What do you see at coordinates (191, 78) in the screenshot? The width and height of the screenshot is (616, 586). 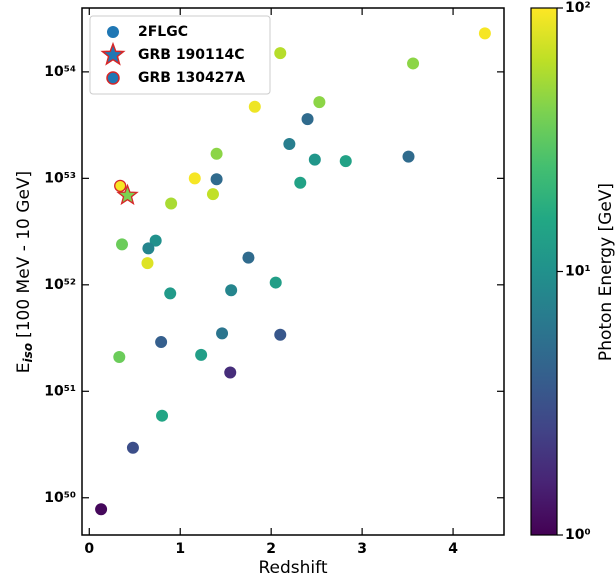 I see `legend-label: GRB 130427A` at bounding box center [191, 78].